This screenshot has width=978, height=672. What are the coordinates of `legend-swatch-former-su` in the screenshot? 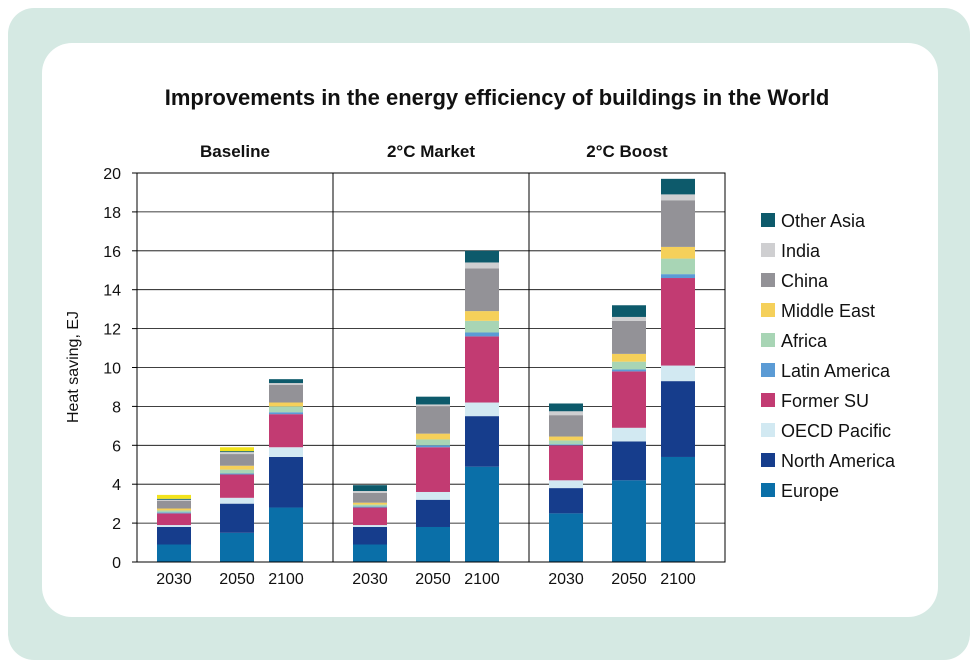 It's located at (768, 400).